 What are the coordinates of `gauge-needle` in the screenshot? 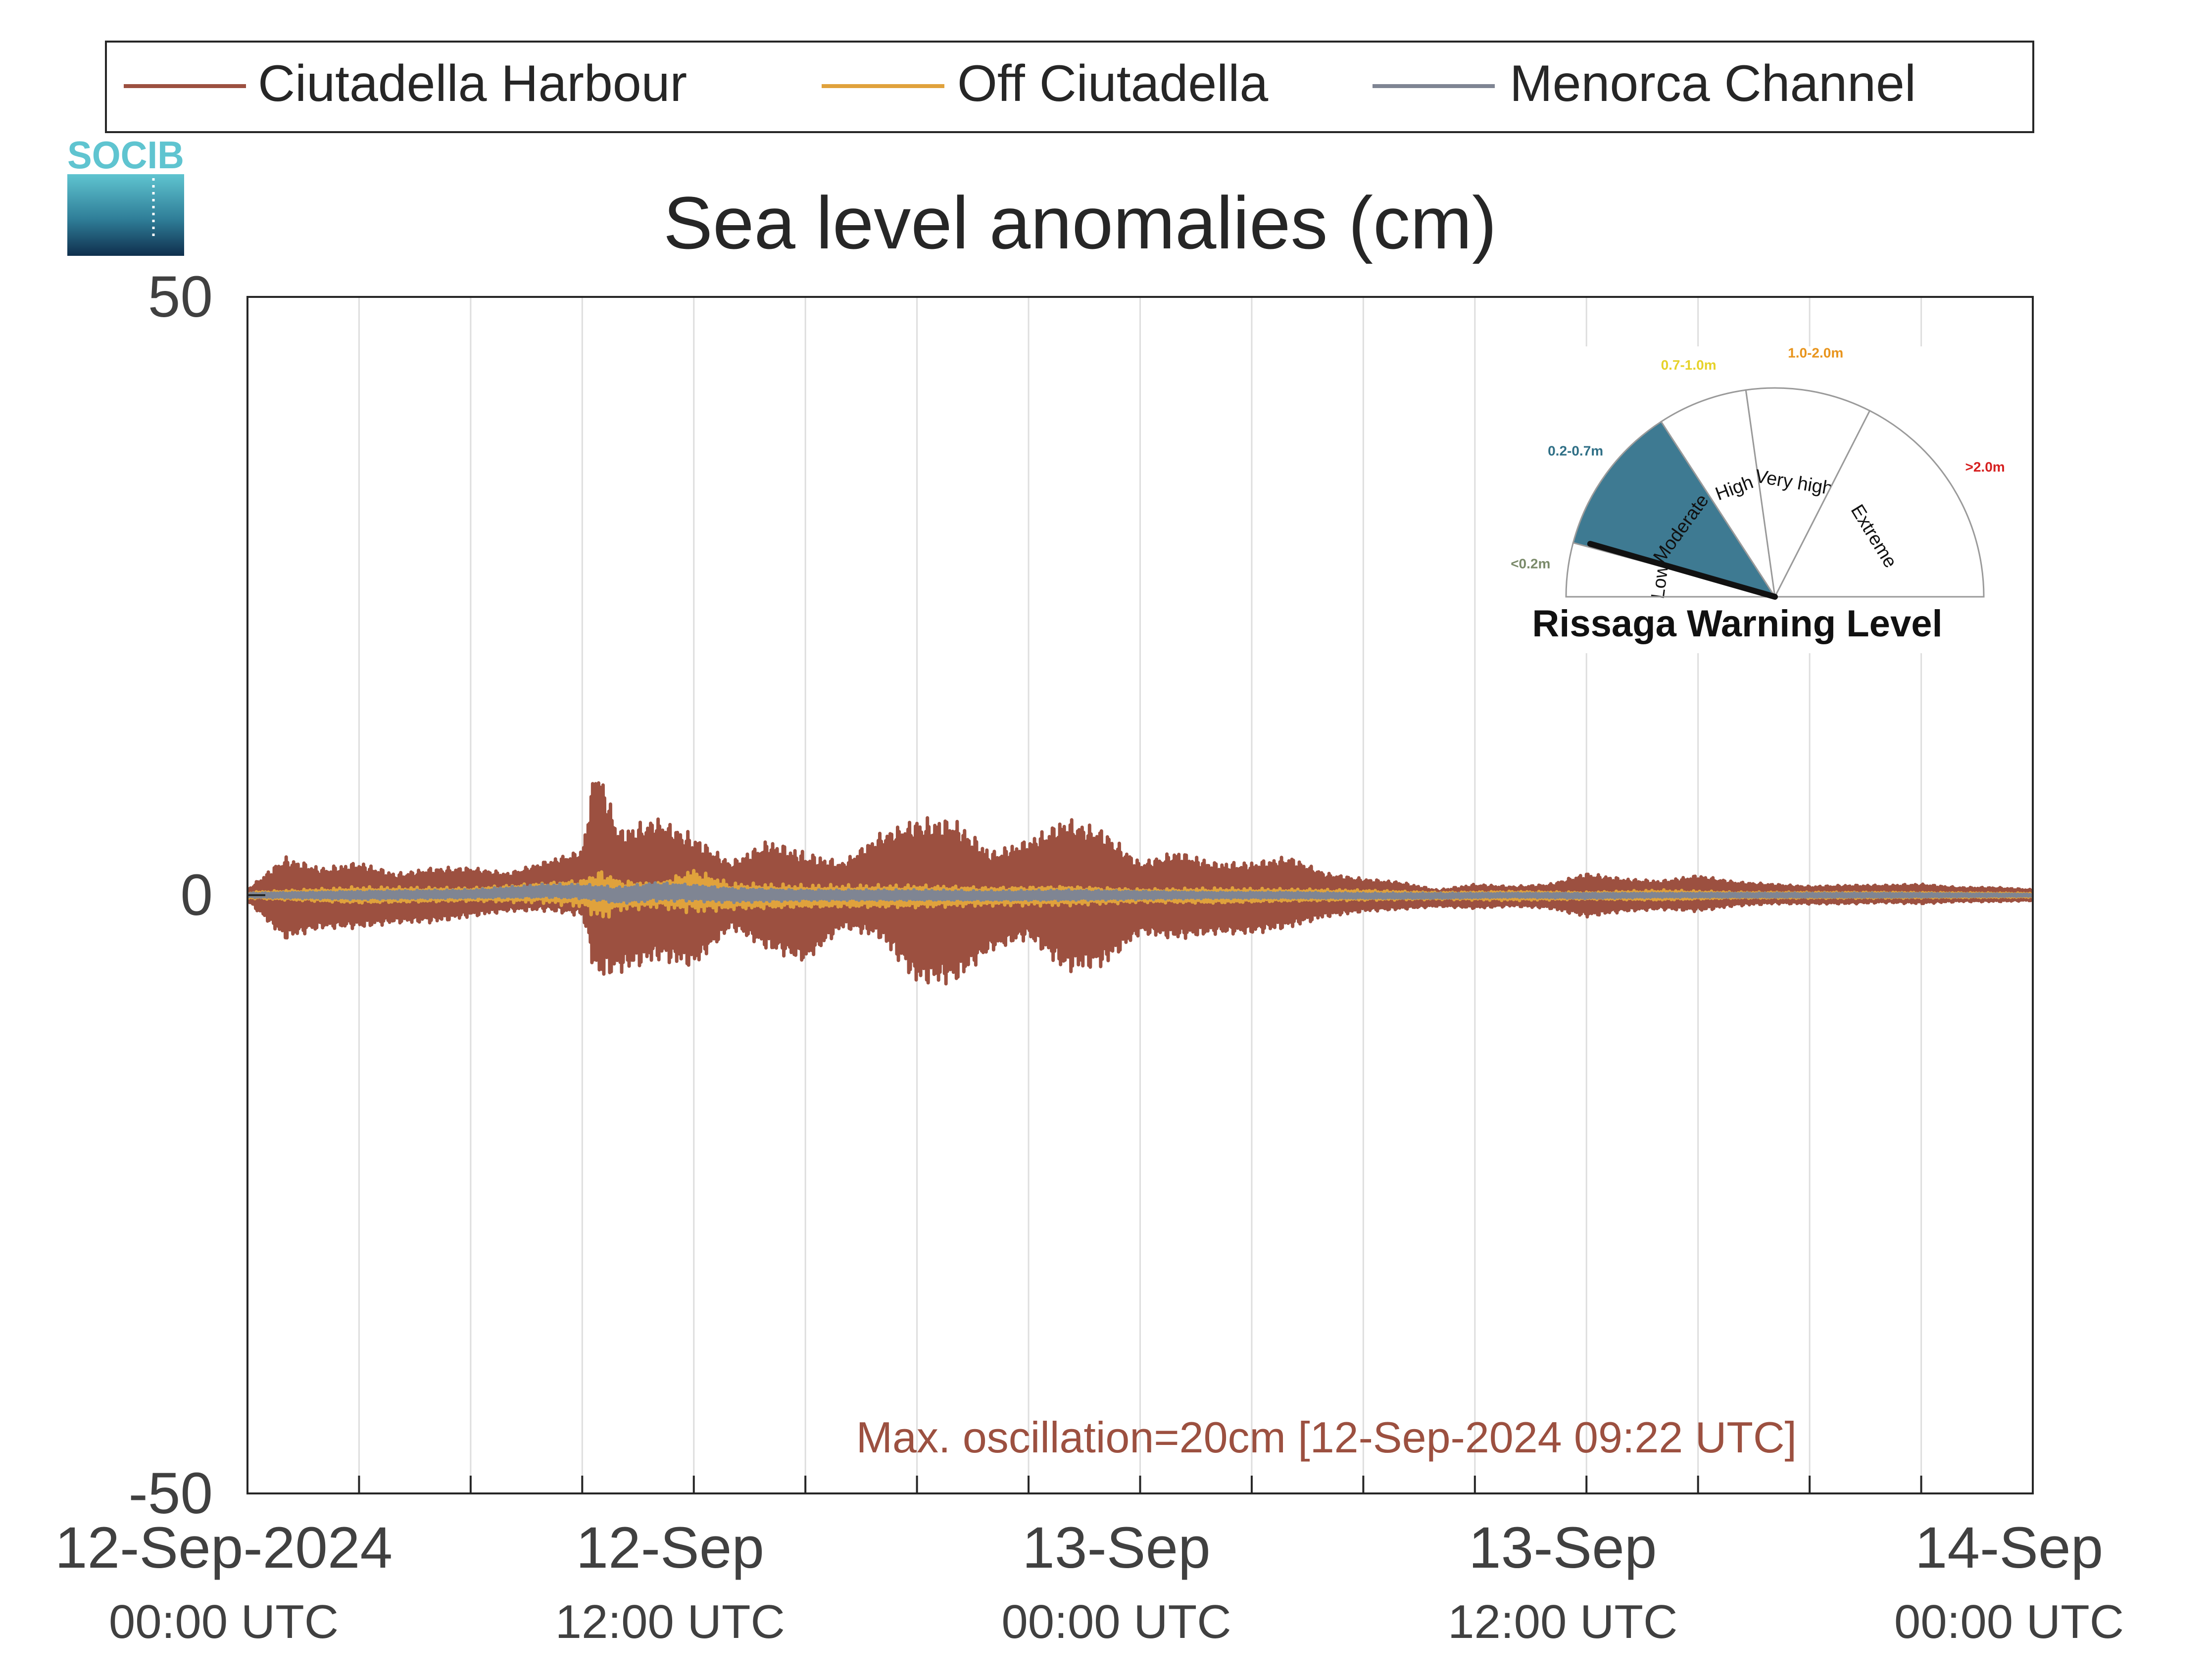 It's located at (1683, 570).